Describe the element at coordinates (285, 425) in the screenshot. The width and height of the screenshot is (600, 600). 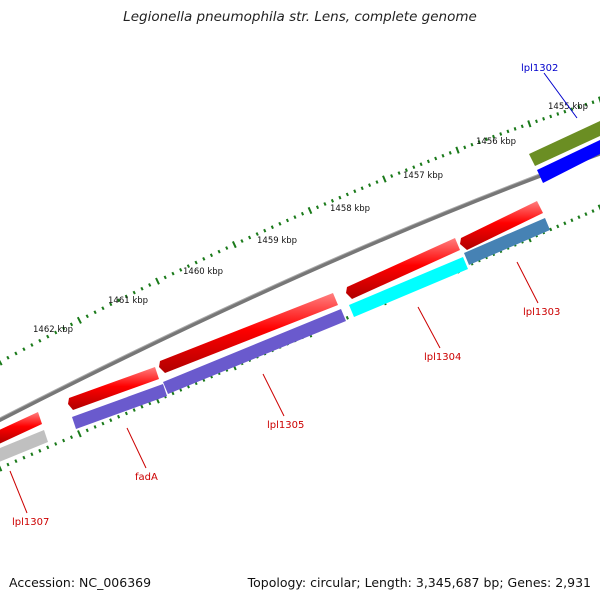
I see `gene-label-lpl1305: lpl1305` at that location.